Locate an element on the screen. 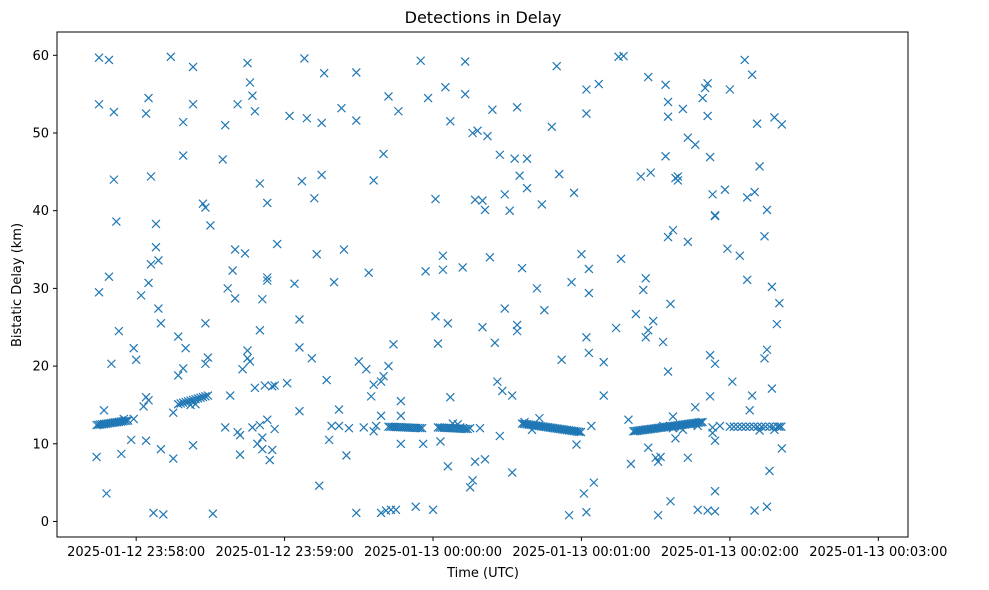 The width and height of the screenshot is (989, 590). y-tick-label: 10 is located at coordinates (40, 444).